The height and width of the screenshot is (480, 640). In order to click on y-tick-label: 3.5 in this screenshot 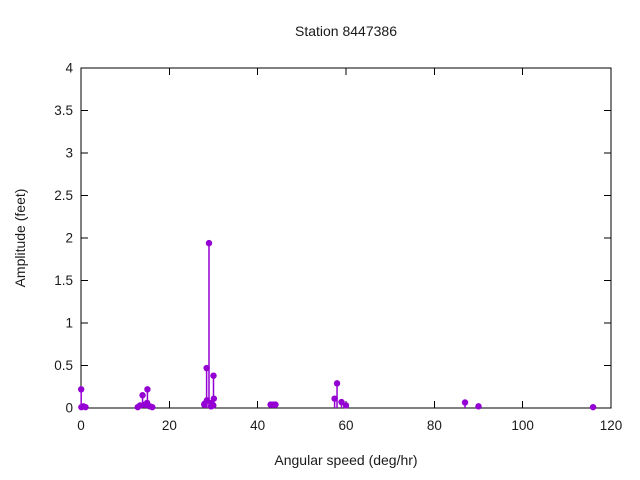, I will do `click(63, 110)`.